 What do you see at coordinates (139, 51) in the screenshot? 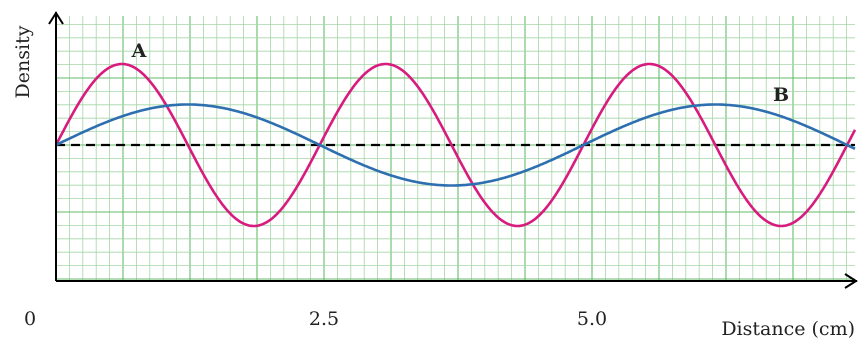
I see `curve-label-a: A` at bounding box center [139, 51].